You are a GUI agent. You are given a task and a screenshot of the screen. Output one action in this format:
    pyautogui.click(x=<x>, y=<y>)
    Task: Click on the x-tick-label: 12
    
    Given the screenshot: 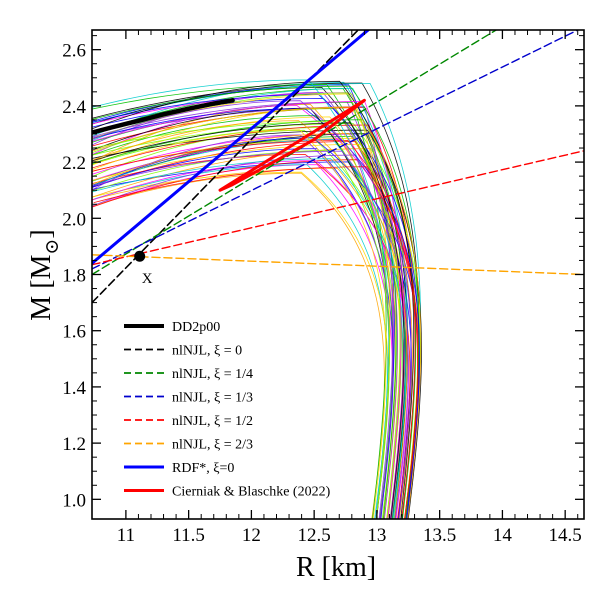 What is the action you would take?
    pyautogui.click(x=251, y=535)
    